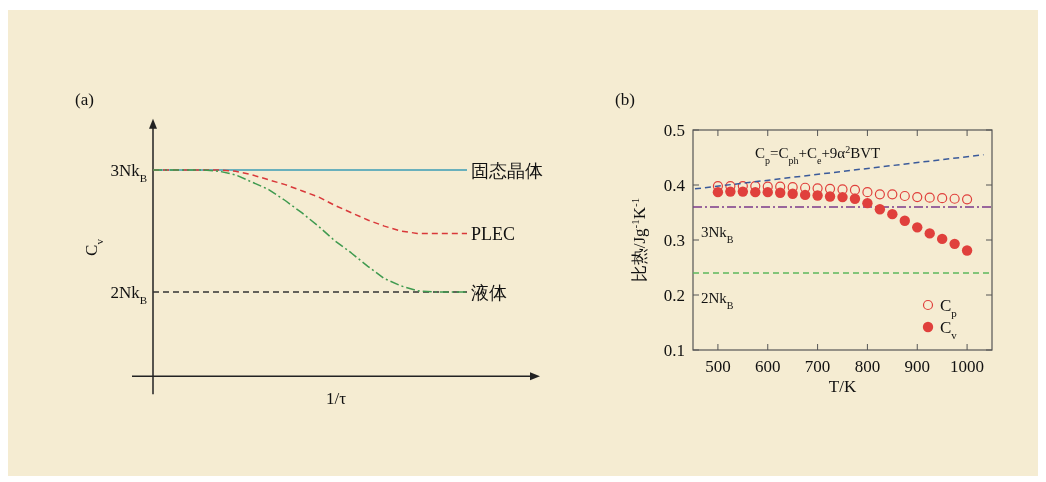 This screenshot has height=482, width=1046. What do you see at coordinates (717, 234) in the screenshot?
I see `ref-line-label: 3Nk$_{B}$` at bounding box center [717, 234].